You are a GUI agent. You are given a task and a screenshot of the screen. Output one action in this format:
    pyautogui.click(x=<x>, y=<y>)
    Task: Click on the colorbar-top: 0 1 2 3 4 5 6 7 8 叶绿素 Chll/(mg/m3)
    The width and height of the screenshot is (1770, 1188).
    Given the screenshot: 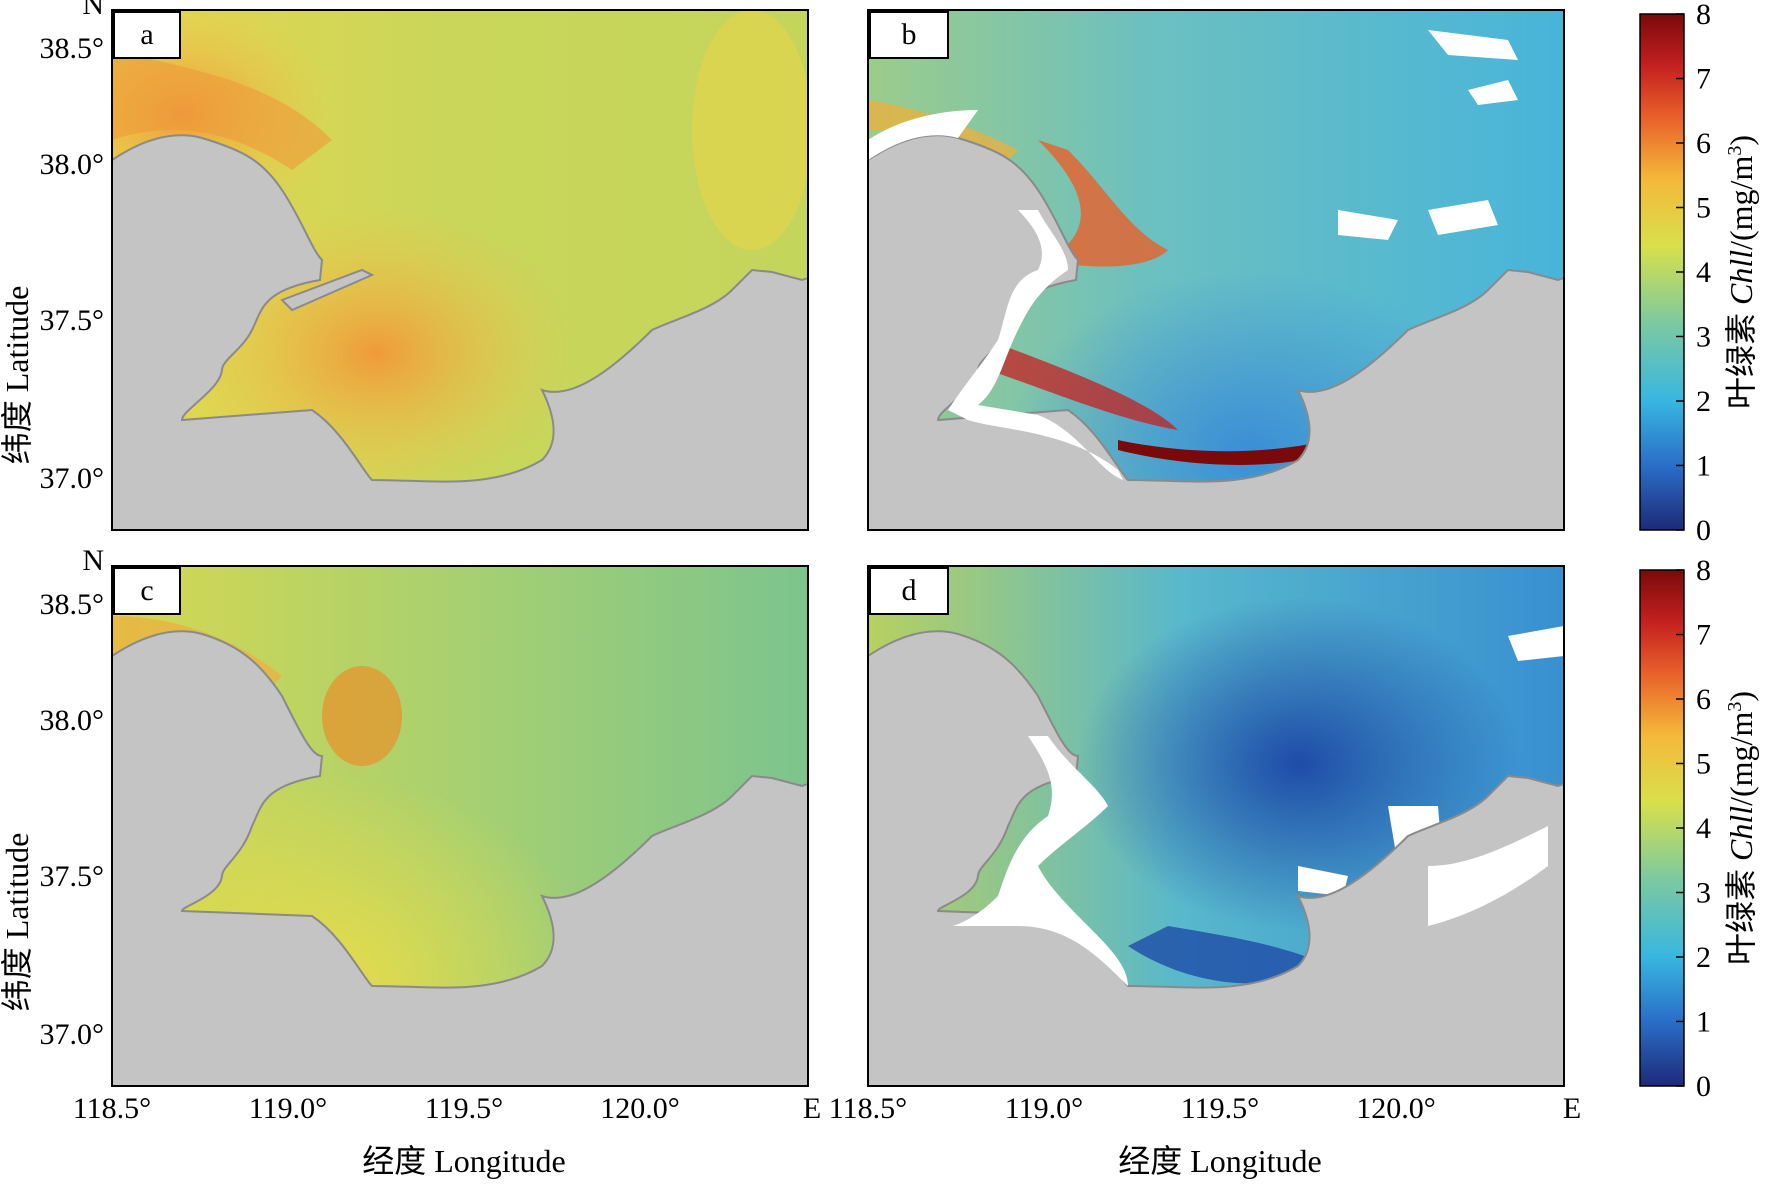 What is the action you would take?
    pyautogui.click(x=1699, y=273)
    